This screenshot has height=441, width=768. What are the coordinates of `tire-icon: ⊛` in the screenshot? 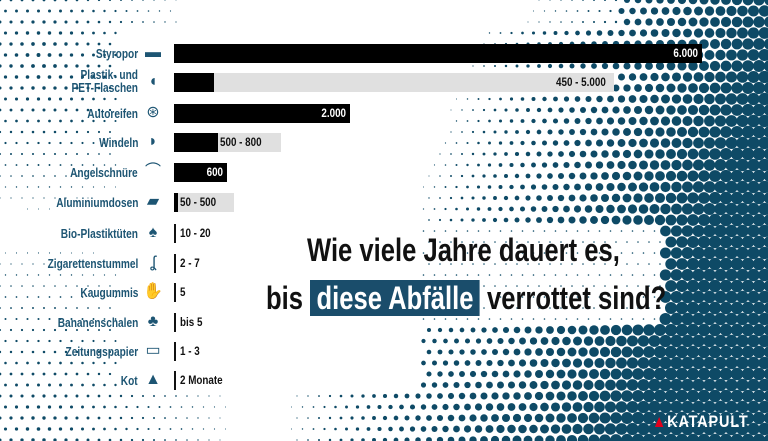 It's located at (153, 112).